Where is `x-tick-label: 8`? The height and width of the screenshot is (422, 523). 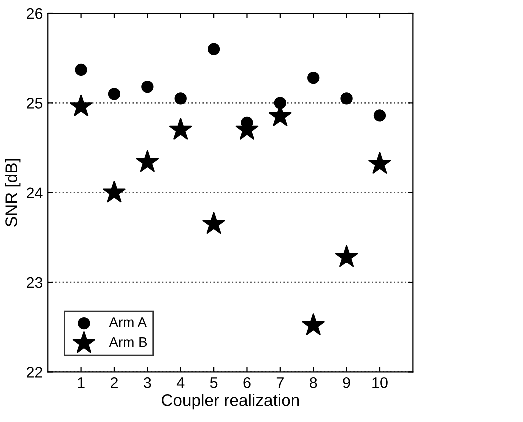 x-tick-label: 8 is located at coordinates (314, 382).